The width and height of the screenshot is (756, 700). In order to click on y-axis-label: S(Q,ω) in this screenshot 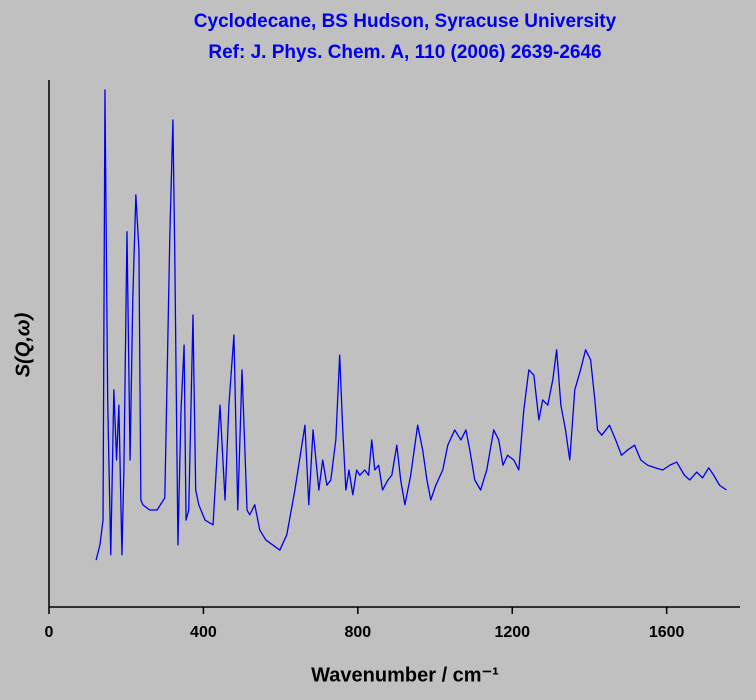, I will do `click(23, 344)`.